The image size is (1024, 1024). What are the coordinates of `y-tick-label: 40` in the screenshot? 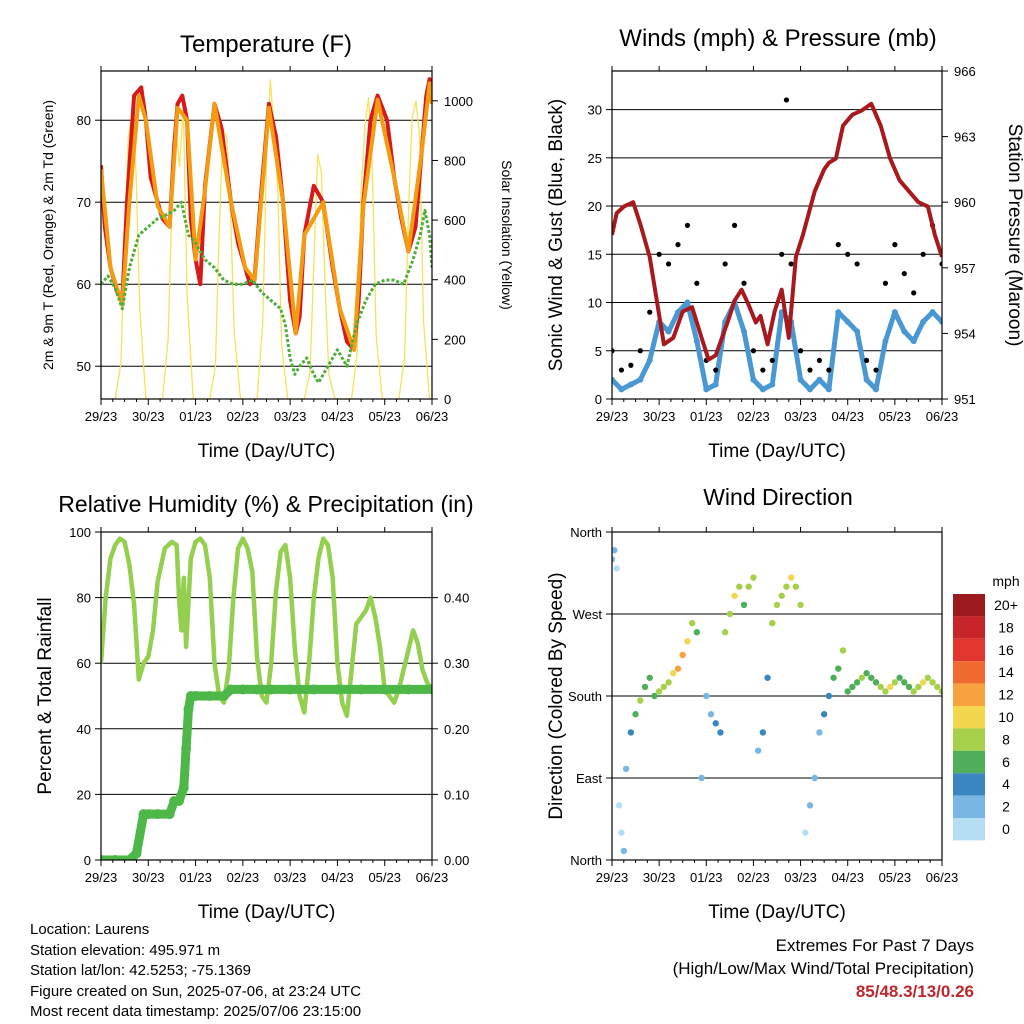 It's located at (84, 729).